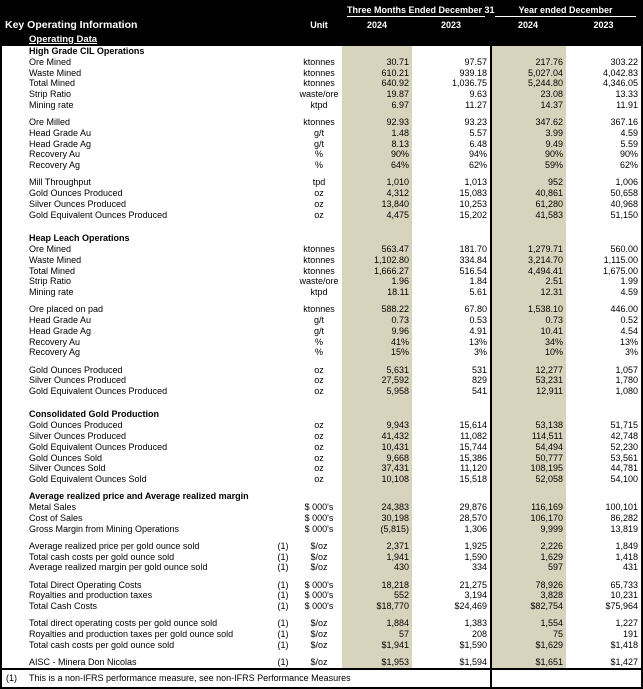  What do you see at coordinates (631, 352) in the screenshot?
I see `value-y2023: 3%` at bounding box center [631, 352].